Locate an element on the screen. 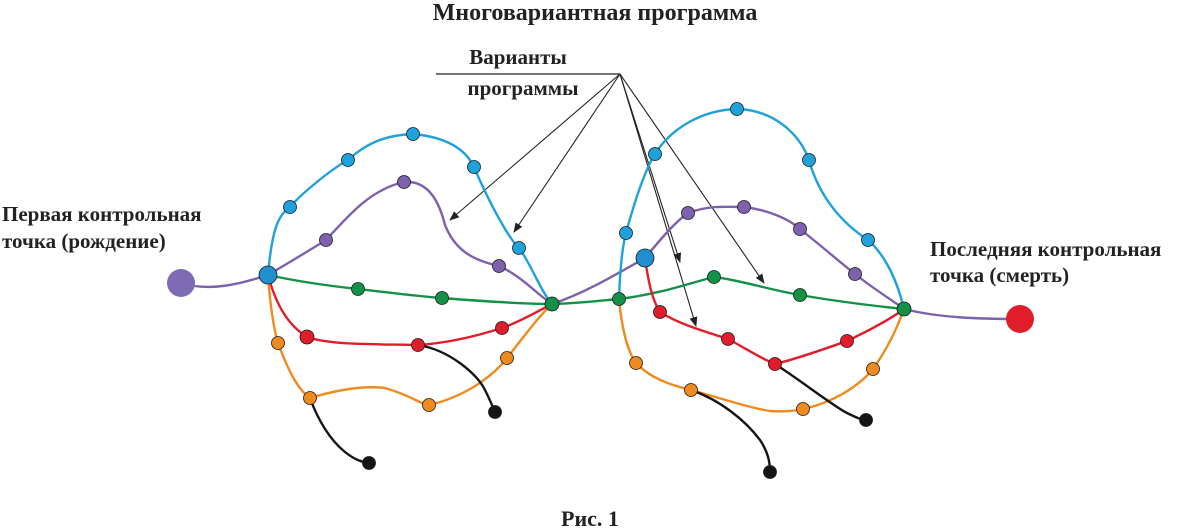 The width and height of the screenshot is (1200, 528). node-blue-junction-left is located at coordinates (268, 275).